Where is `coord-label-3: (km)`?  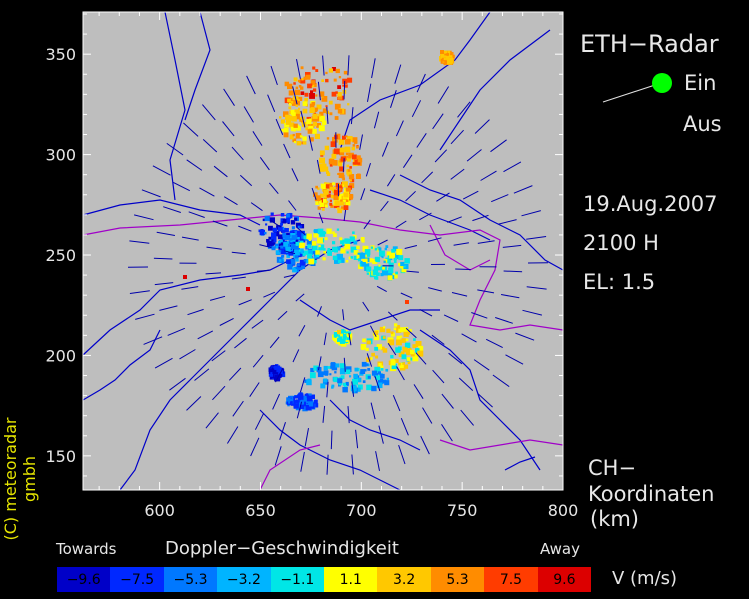
coord-label-3: (km) is located at coordinates (615, 519).